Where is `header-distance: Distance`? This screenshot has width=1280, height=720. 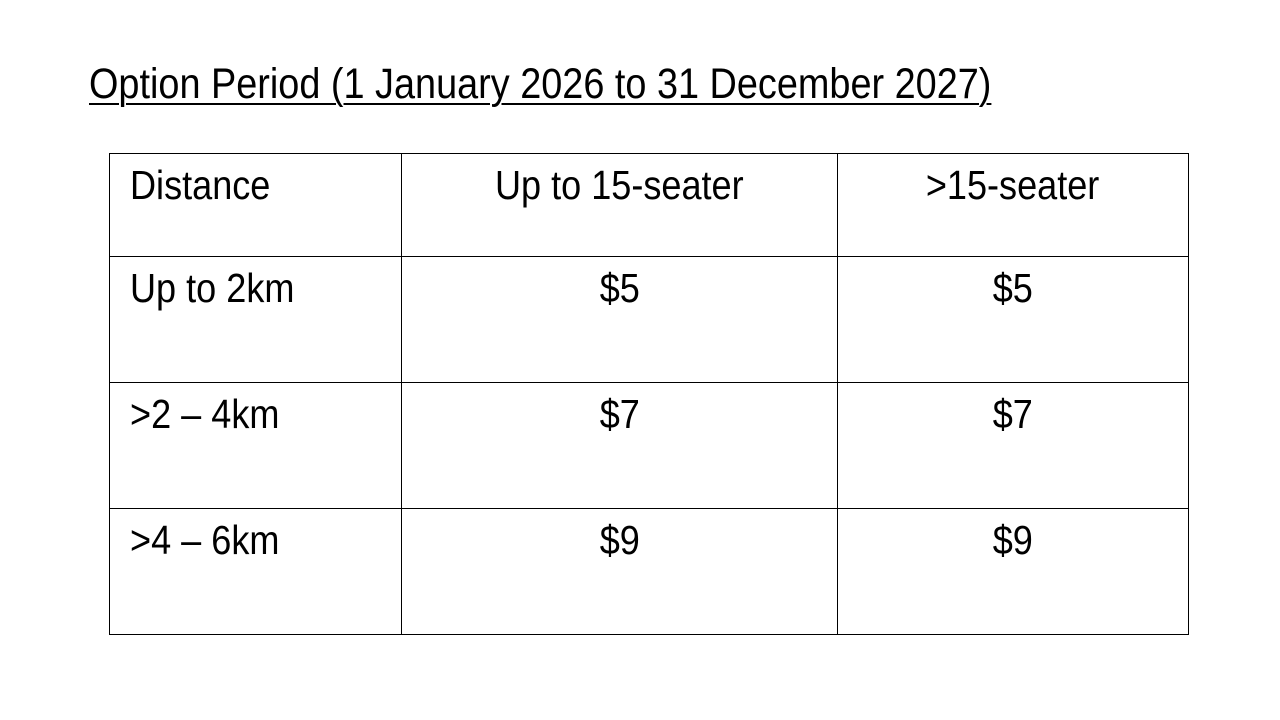 header-distance: Distance is located at coordinates (255, 205).